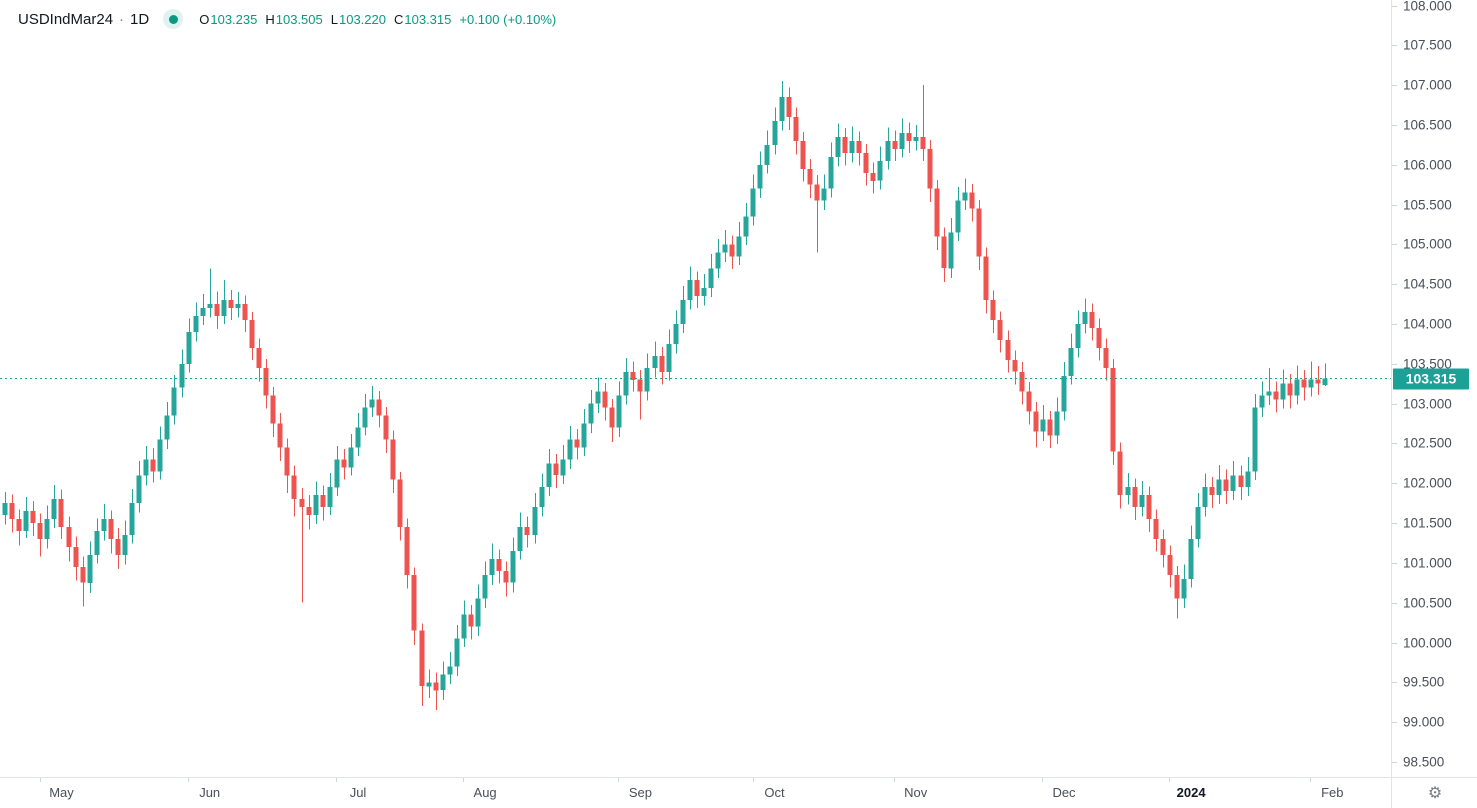 The width and height of the screenshot is (1477, 808). I want to click on price-tick-label: 100.500, so click(1427, 603).